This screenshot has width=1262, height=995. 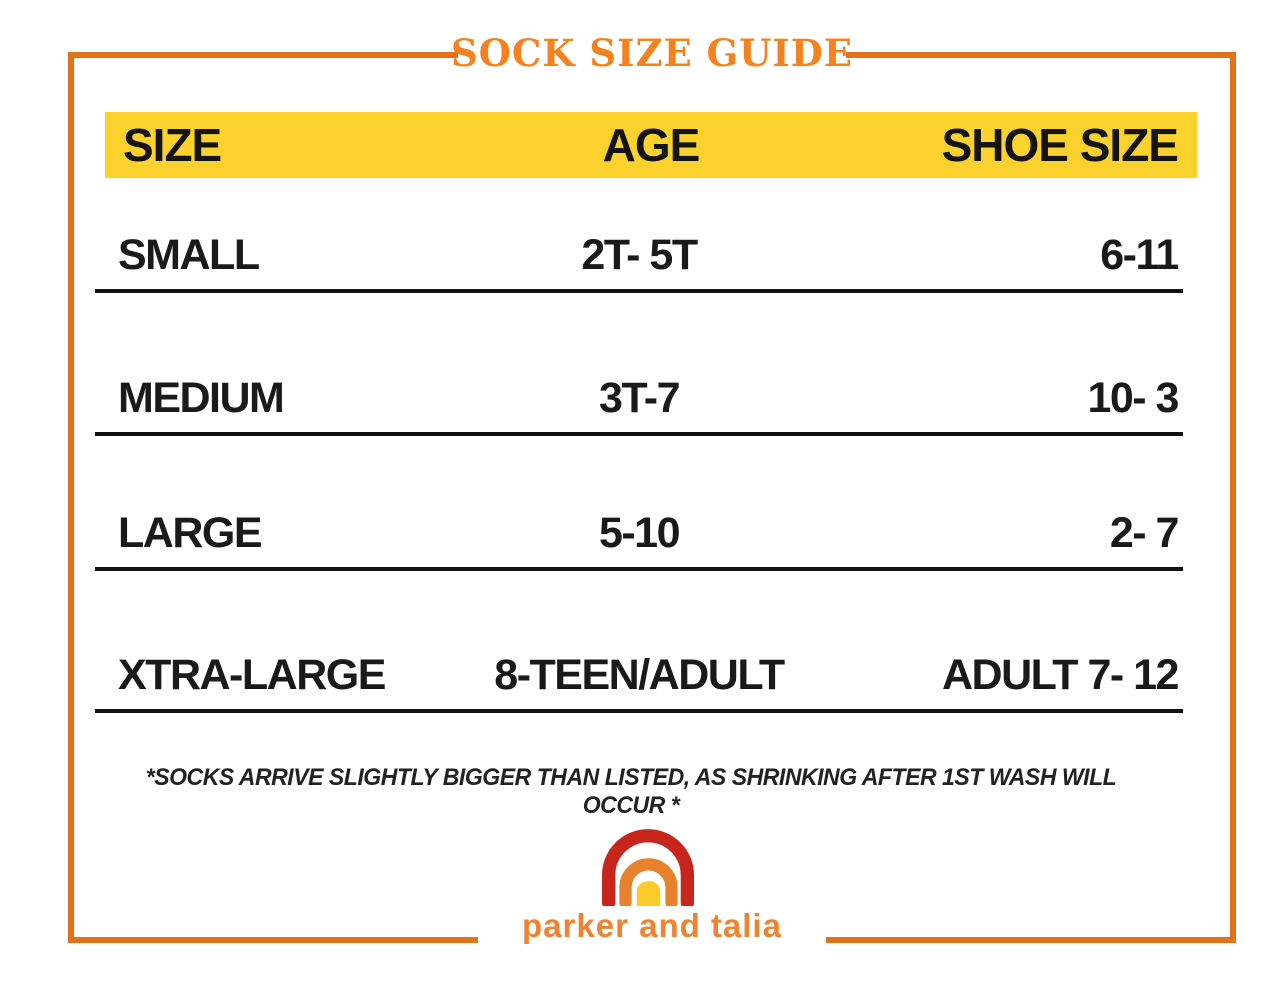 I want to click on rainbow-outer-red-arch, so click(x=648, y=869).